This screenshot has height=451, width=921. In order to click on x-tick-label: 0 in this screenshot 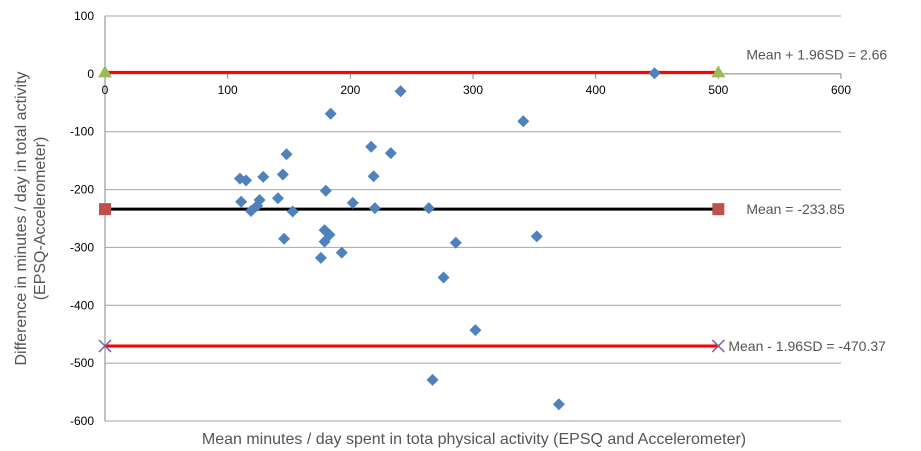, I will do `click(105, 90)`.